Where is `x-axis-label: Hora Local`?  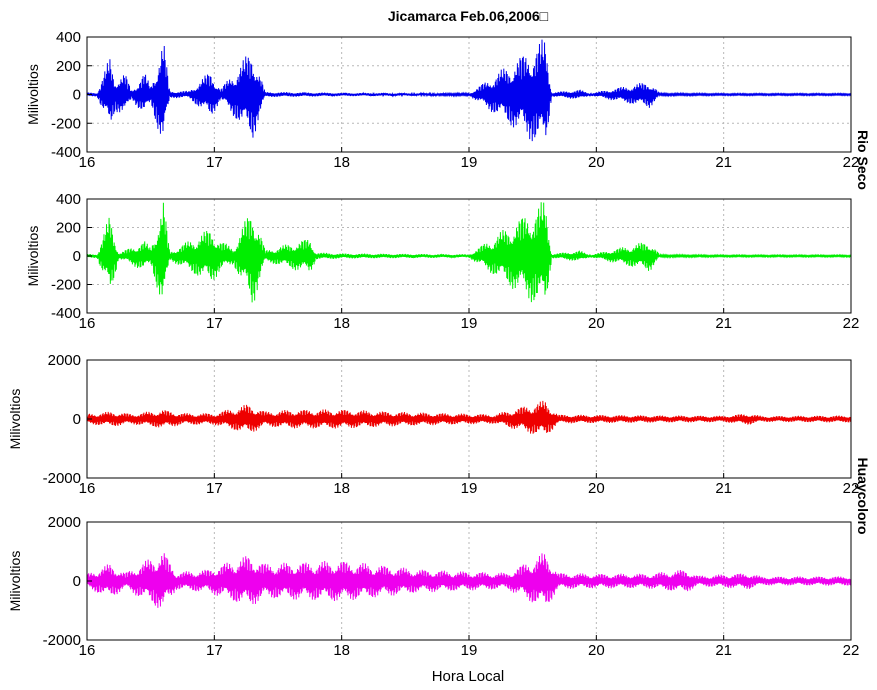 x-axis-label: Hora Local is located at coordinates (468, 676).